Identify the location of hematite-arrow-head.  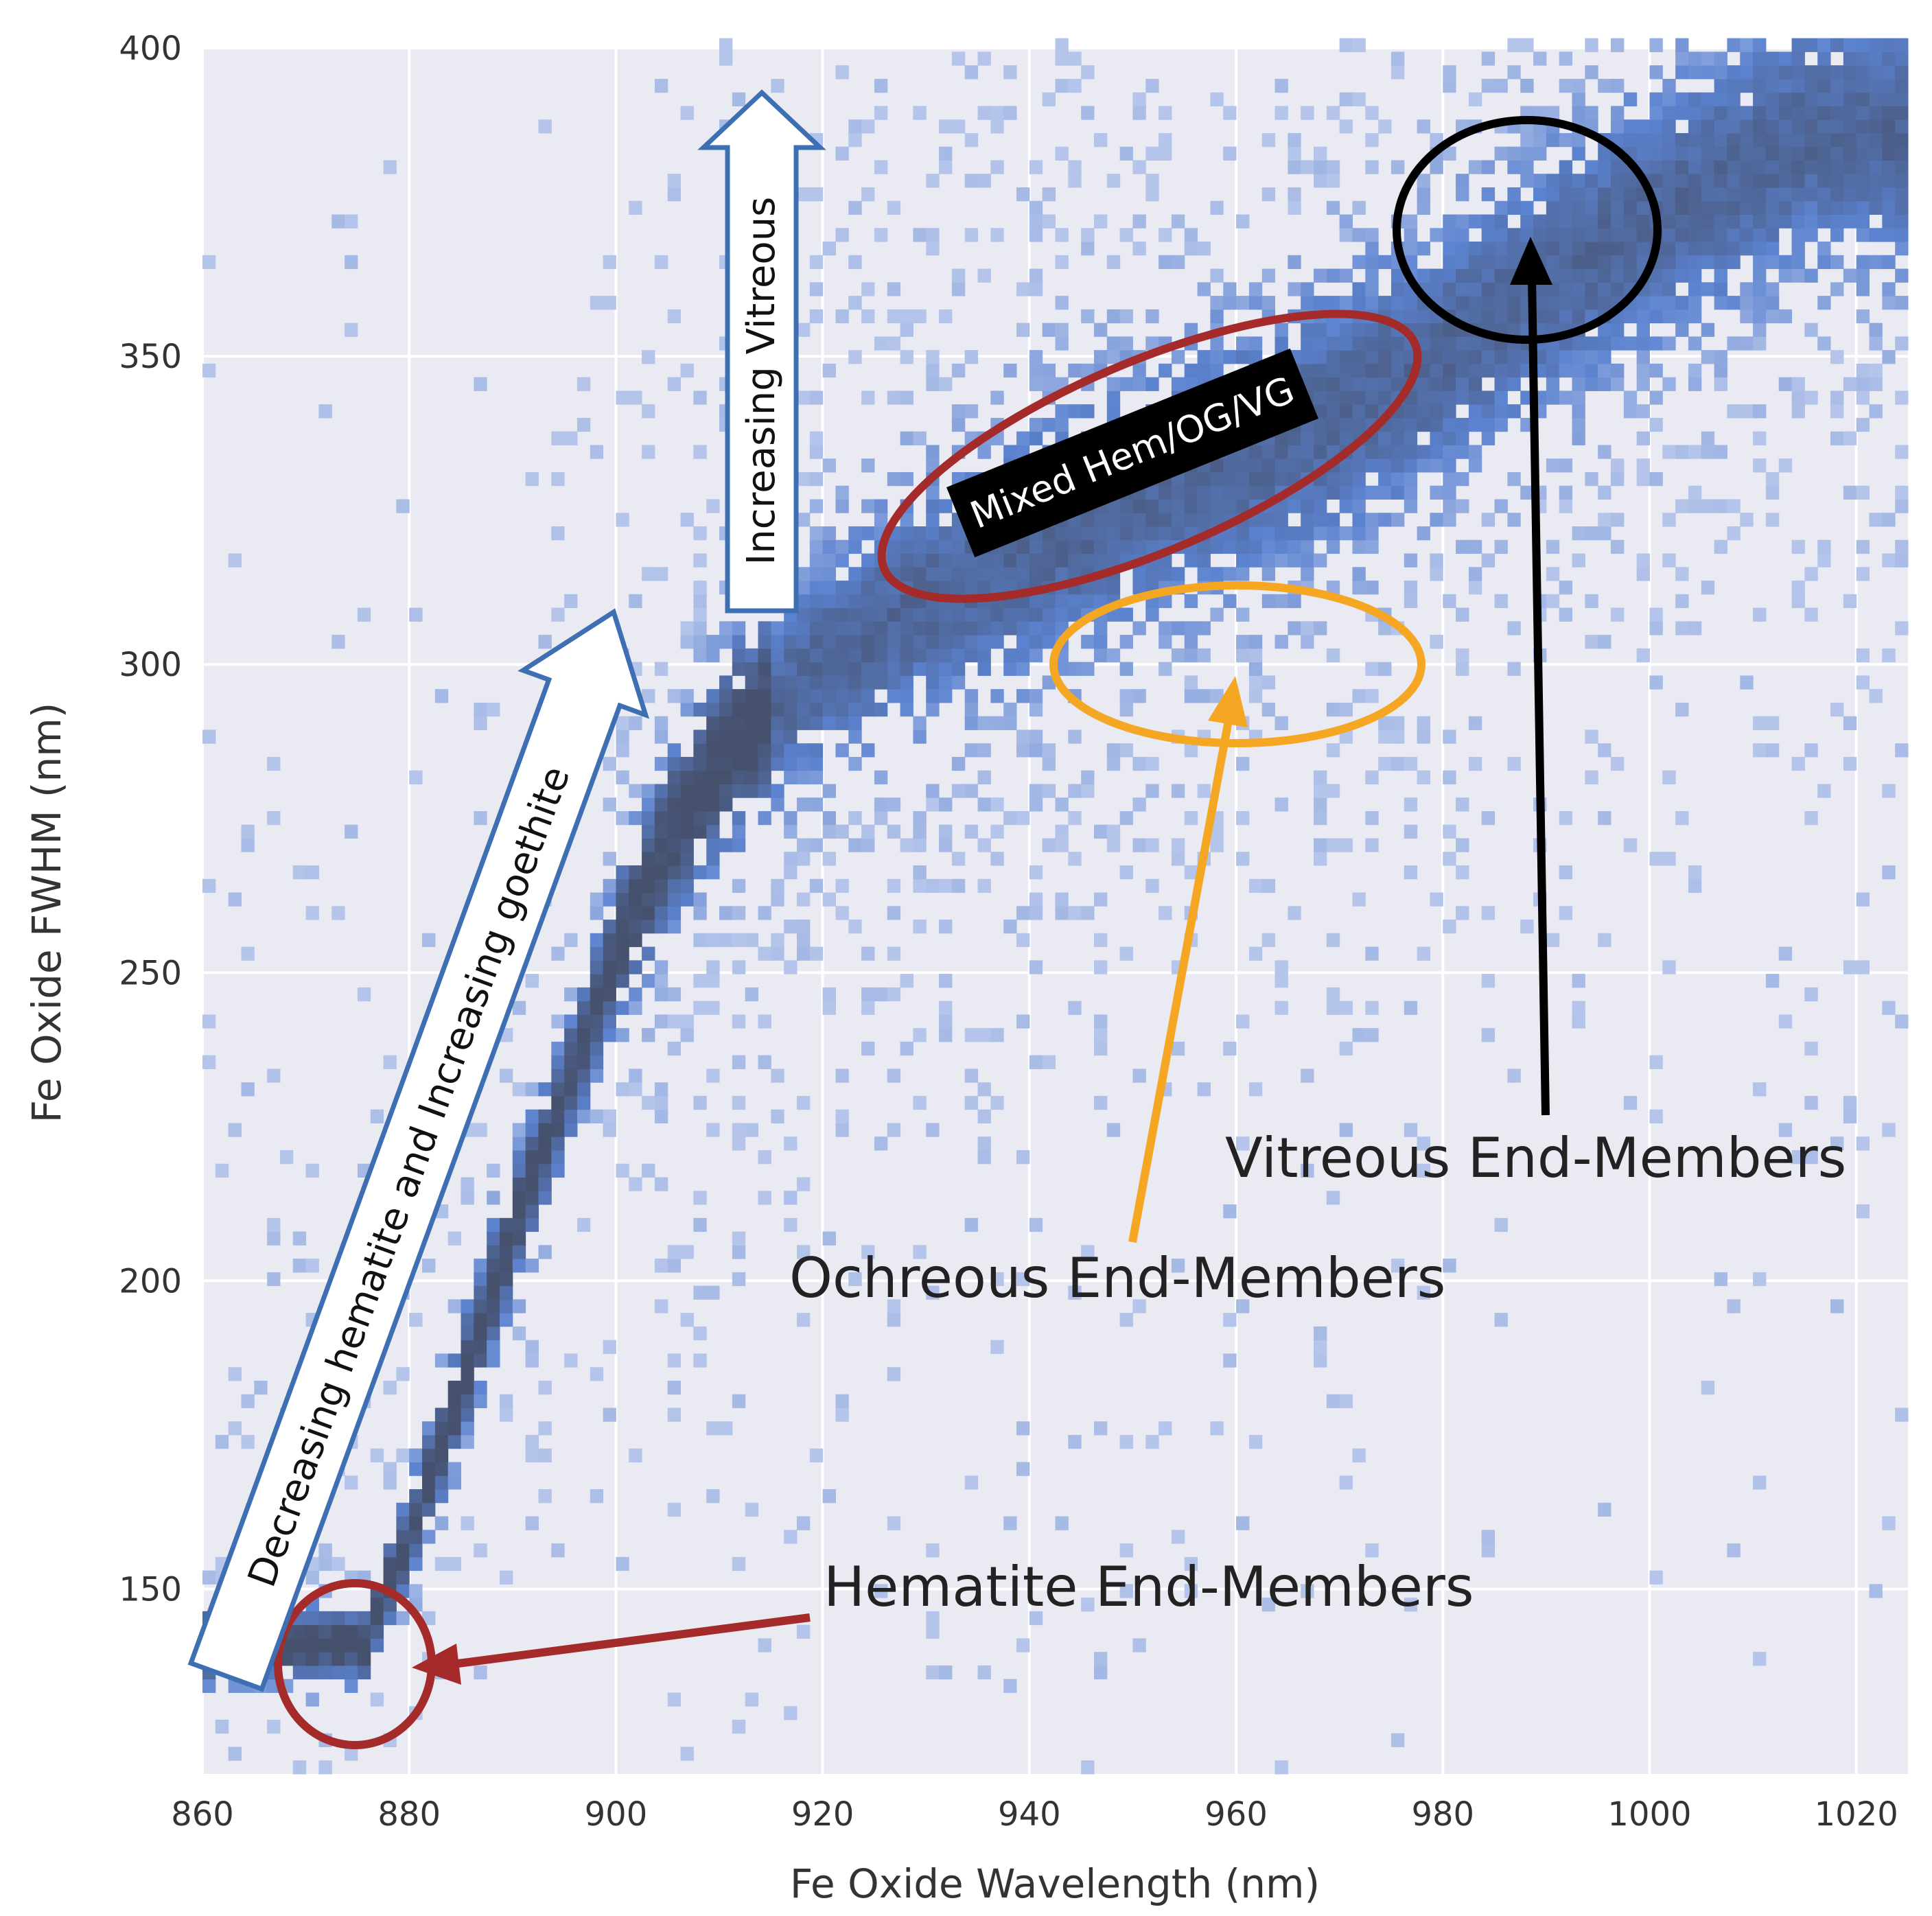
(436, 1664).